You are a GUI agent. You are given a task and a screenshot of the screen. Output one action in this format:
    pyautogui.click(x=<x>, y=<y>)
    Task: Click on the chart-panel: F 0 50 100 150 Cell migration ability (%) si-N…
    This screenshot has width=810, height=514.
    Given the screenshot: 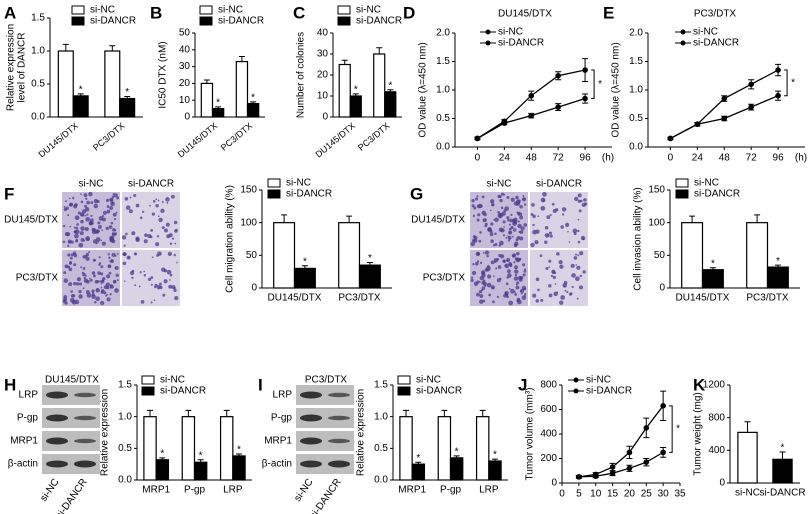 What is the action you would take?
    pyautogui.click(x=198, y=241)
    